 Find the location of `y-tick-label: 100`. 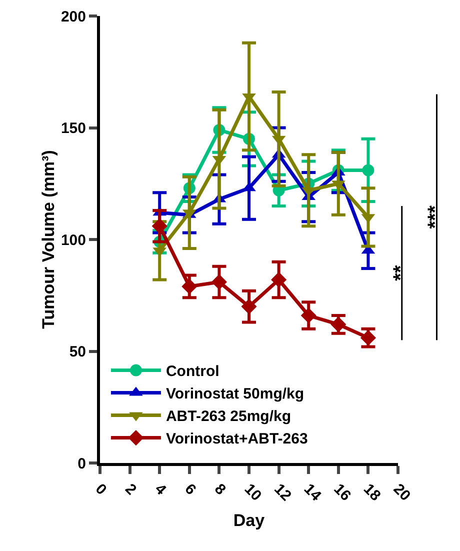

y-tick-label: 100 is located at coordinates (73, 240).